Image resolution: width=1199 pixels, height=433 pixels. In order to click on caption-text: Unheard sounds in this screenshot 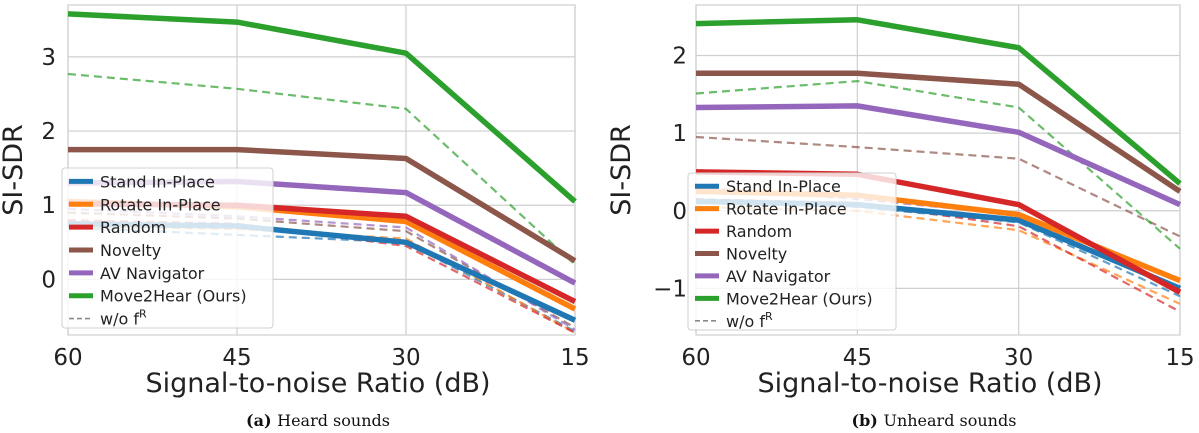, I will do `click(949, 420)`.